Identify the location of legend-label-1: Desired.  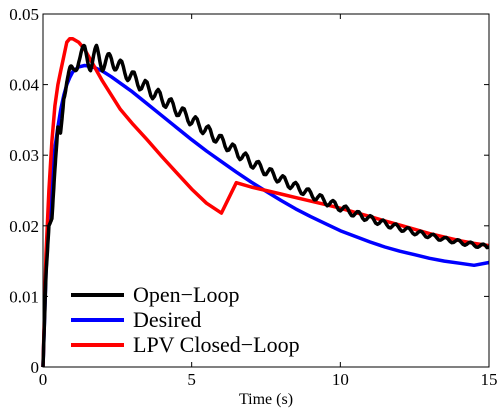
(167, 319).